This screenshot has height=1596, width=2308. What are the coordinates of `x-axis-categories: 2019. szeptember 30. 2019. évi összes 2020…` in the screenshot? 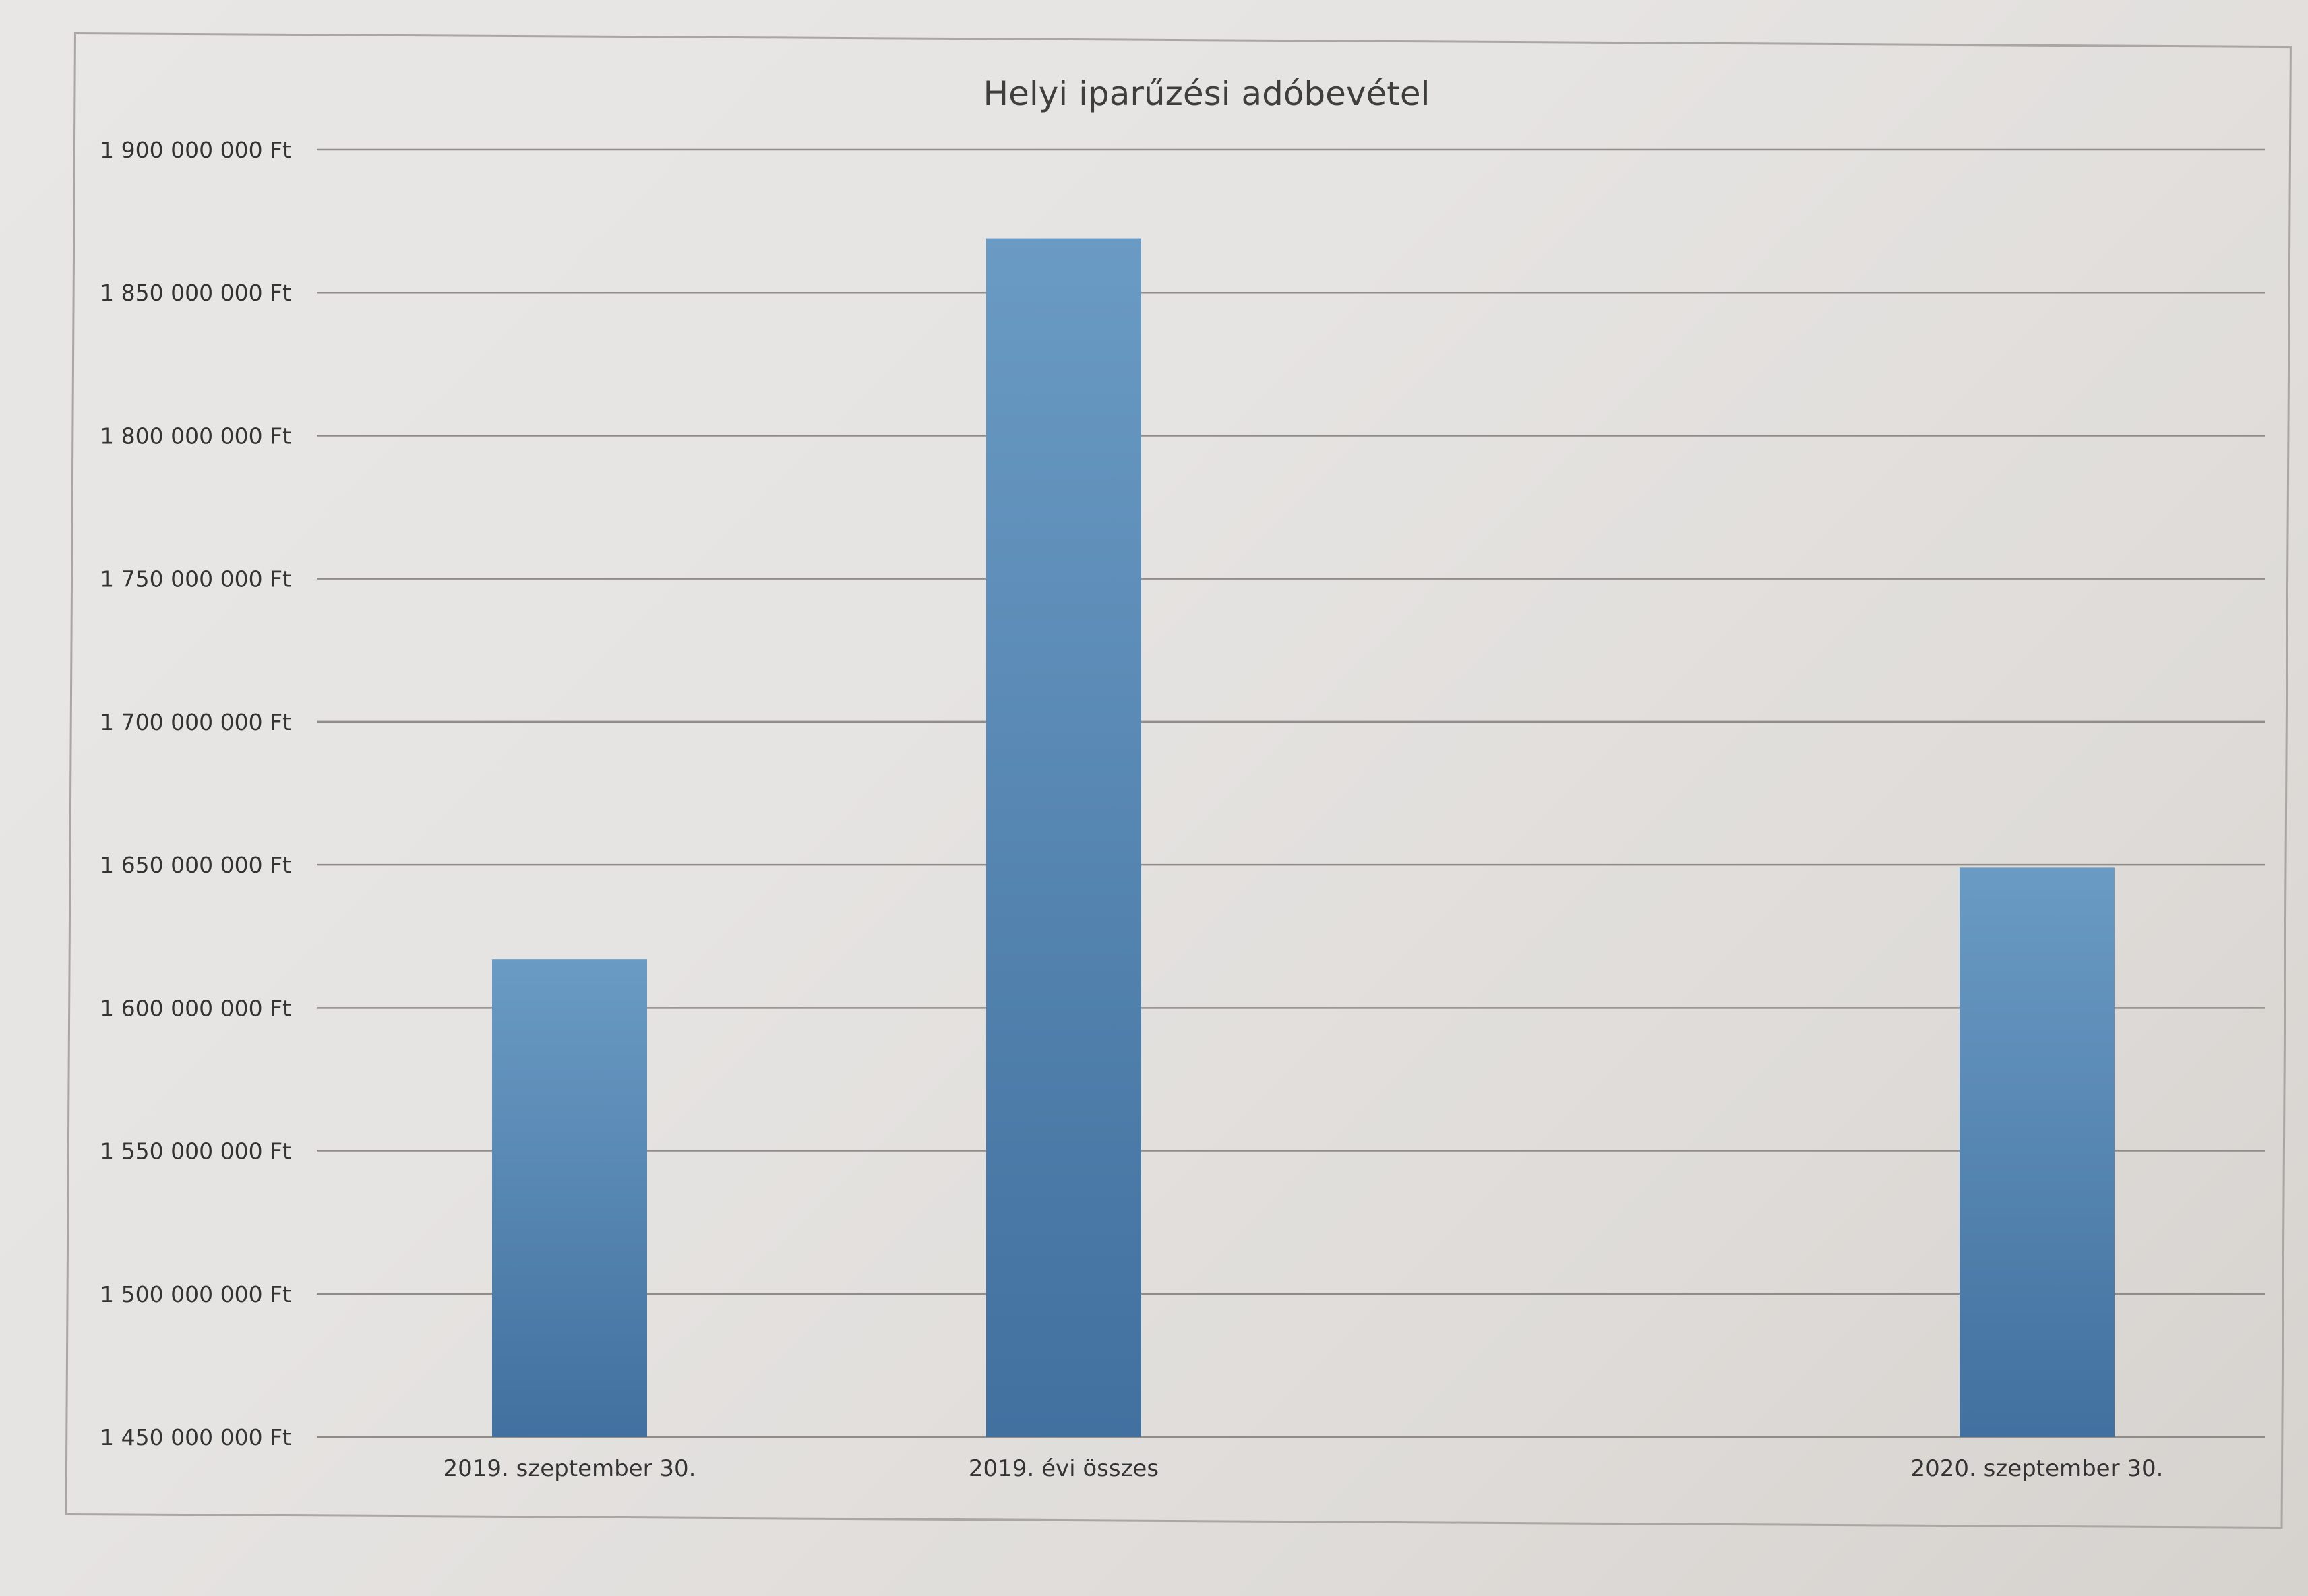 It's located at (1304, 1468).